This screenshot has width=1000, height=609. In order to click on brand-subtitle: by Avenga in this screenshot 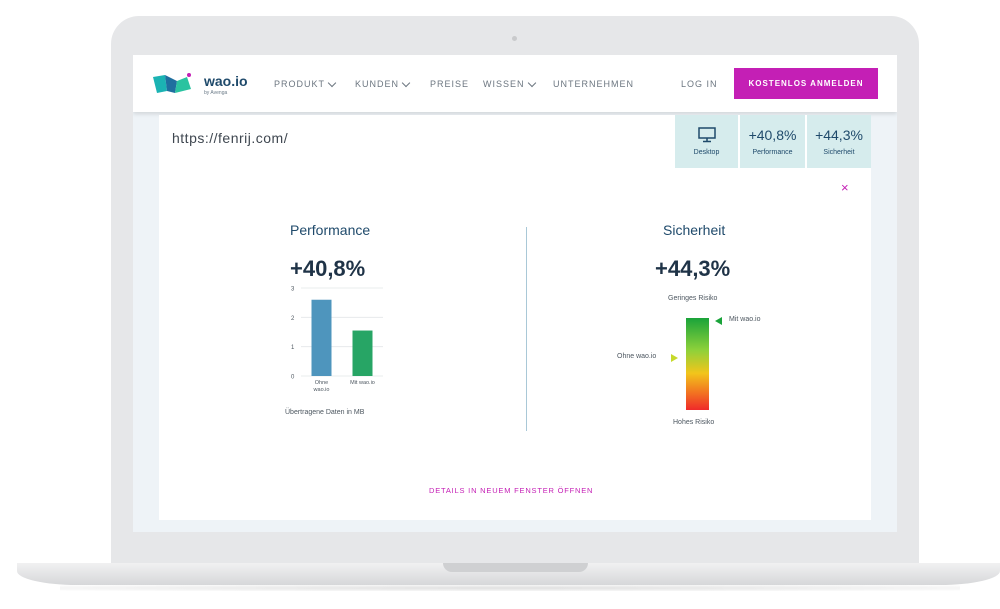, I will do `click(216, 93)`.